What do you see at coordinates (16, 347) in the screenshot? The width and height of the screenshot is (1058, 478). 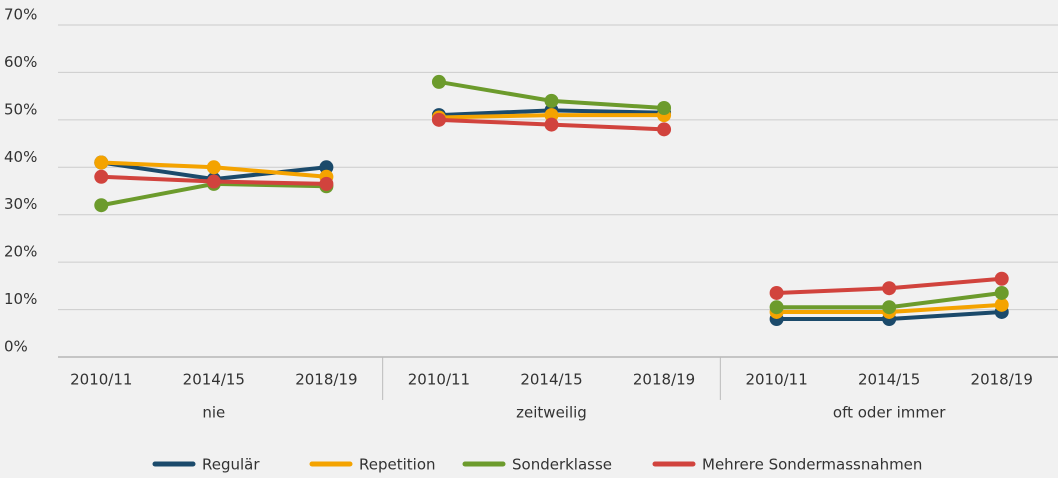 I see `y-tick-label: 0%` at bounding box center [16, 347].